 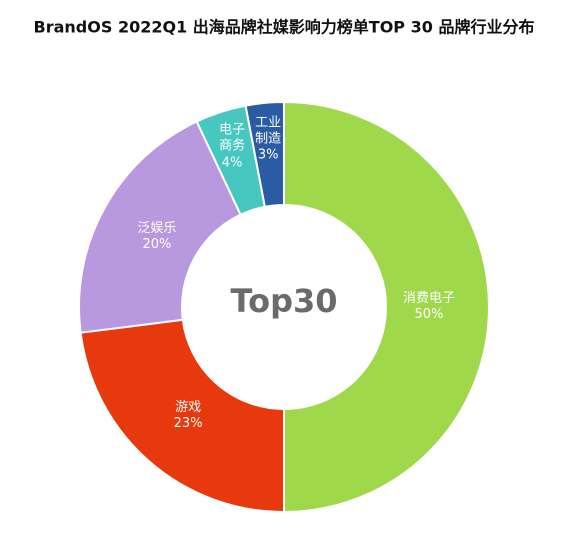 I want to click on slice-label: 游戏 23%, so click(x=188, y=416).